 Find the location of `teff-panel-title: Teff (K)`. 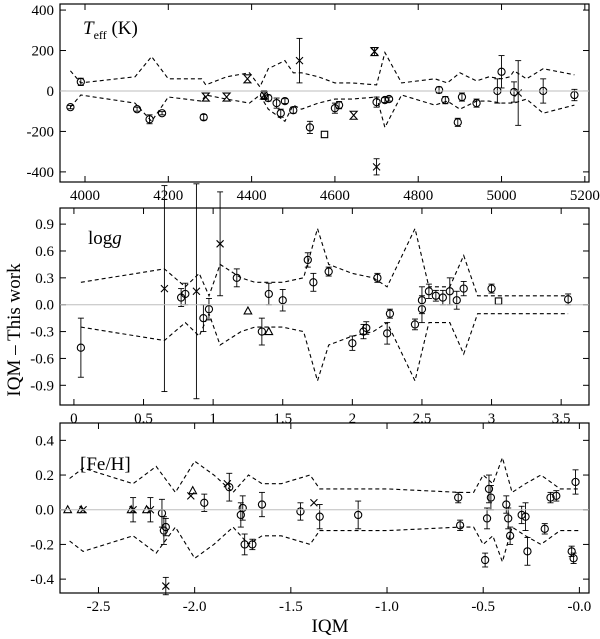

teff-panel-title: Teff (K) is located at coordinates (110, 30).